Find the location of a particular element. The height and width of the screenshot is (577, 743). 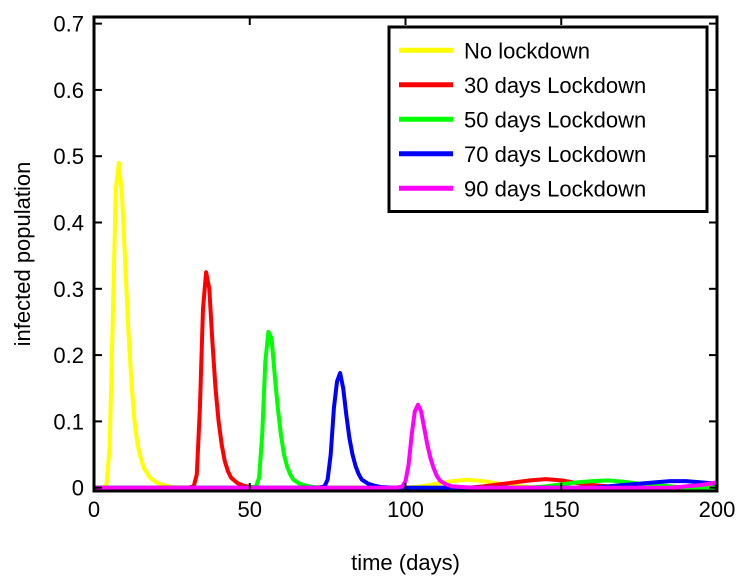

x-tick-label: 150 is located at coordinates (561, 509).